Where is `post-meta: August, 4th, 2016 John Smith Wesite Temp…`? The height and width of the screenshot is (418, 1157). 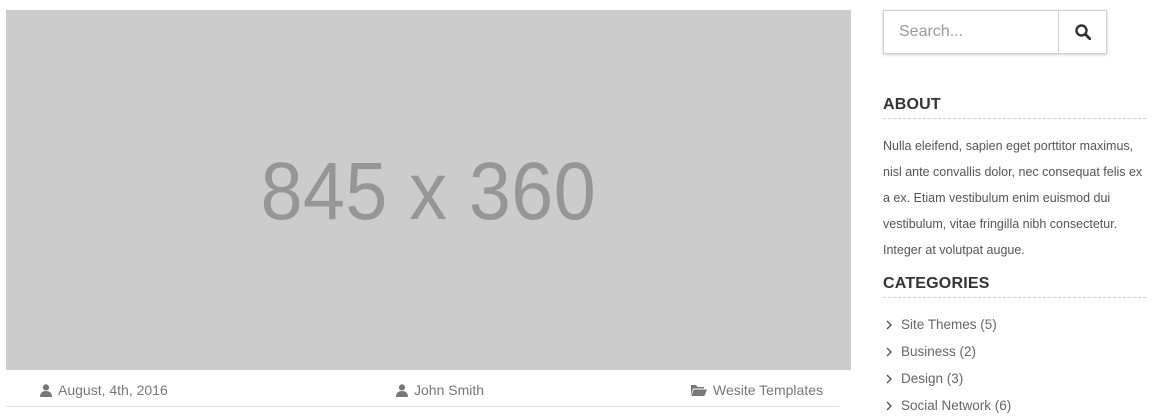 post-meta: August, 4th, 2016 John Smith Wesite Temp… is located at coordinates (422, 389).